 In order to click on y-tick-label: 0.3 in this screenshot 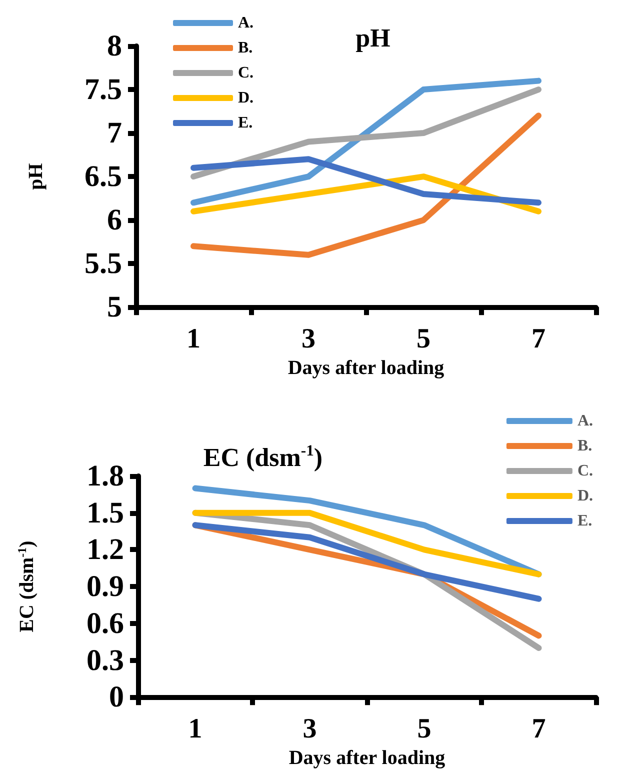, I will do `click(105, 660)`.